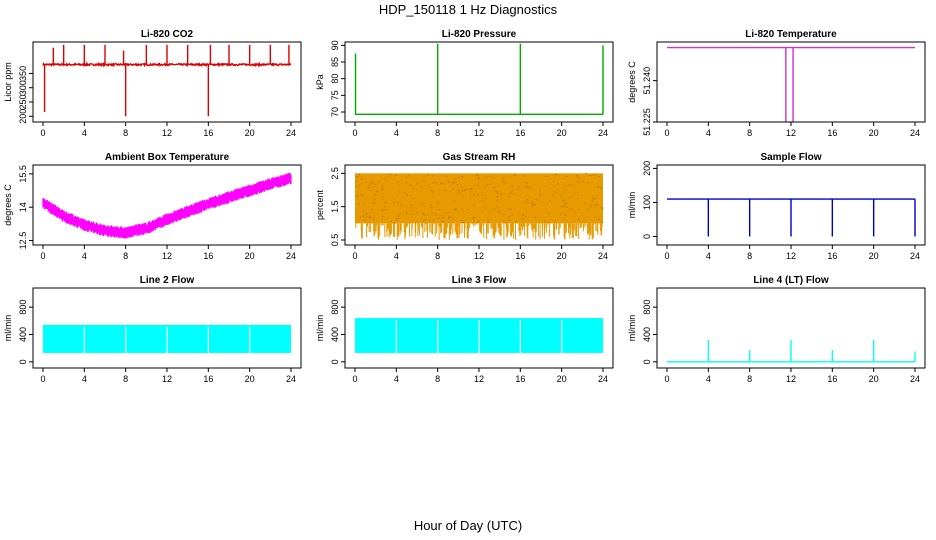 Image resolution: width=936 pixels, height=540 pixels. I want to click on panel-title: Li-820 Pressure, so click(479, 34).